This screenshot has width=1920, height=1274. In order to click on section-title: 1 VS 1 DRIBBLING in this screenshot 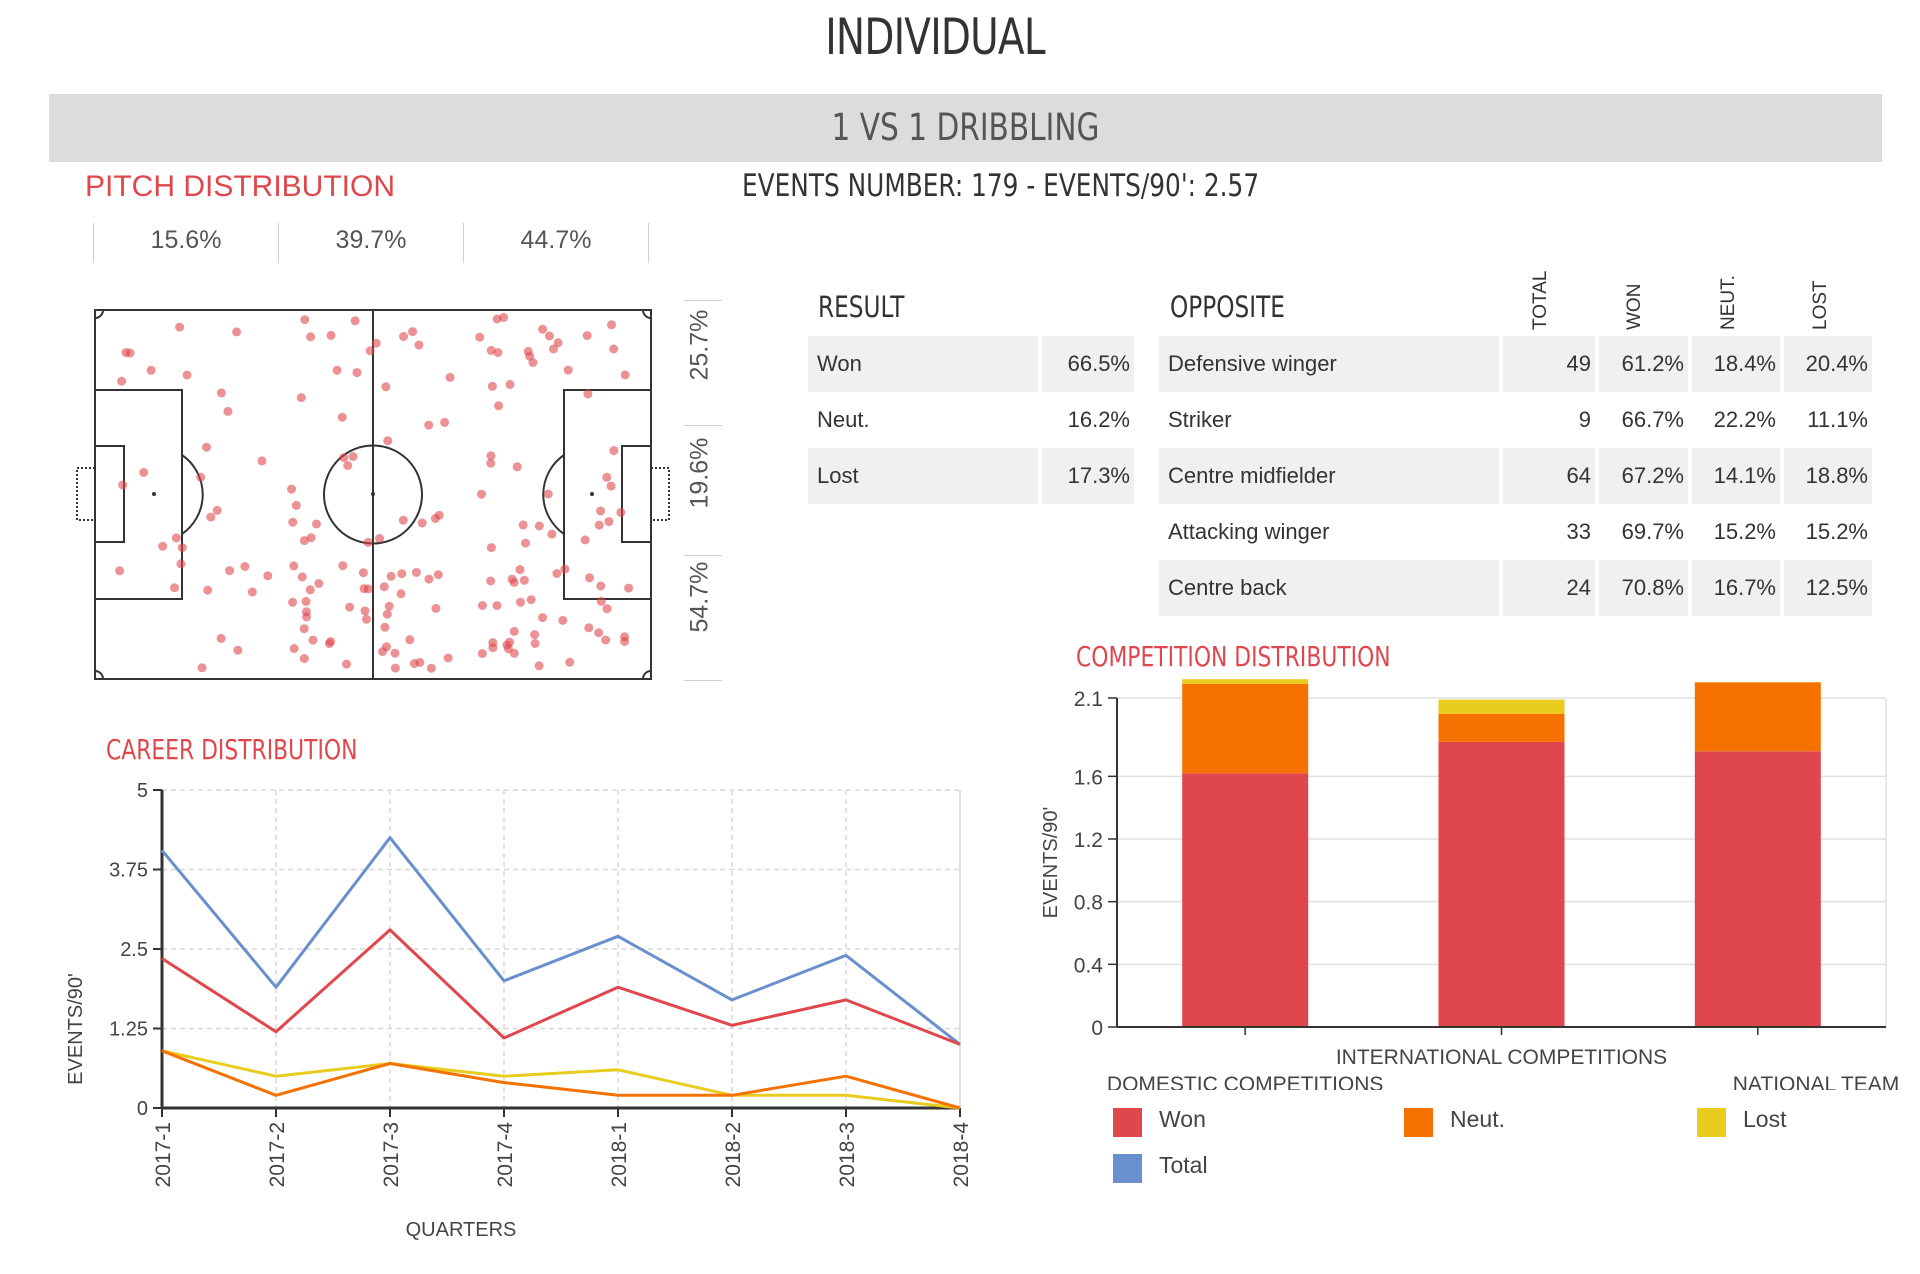, I will do `click(965, 127)`.